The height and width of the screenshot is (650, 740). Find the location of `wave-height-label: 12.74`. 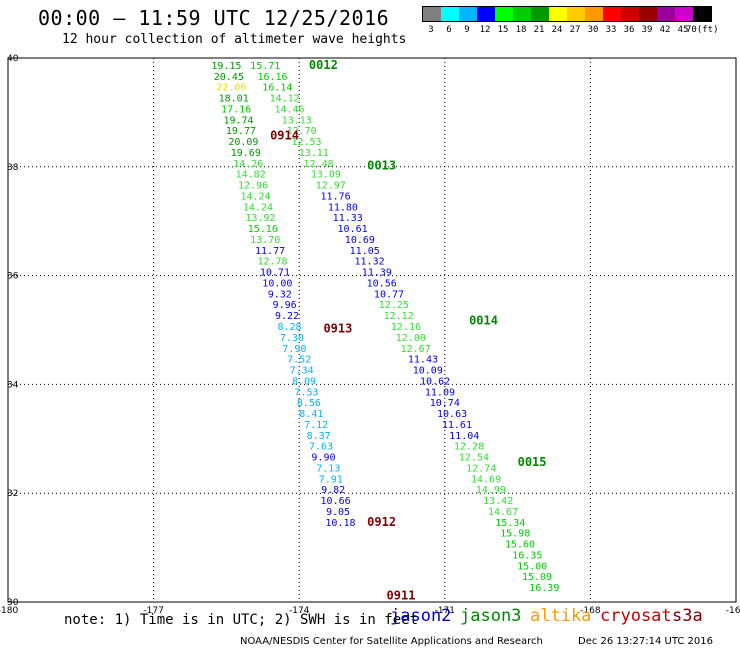

wave-height-label: 12.74 is located at coordinates (481, 468).